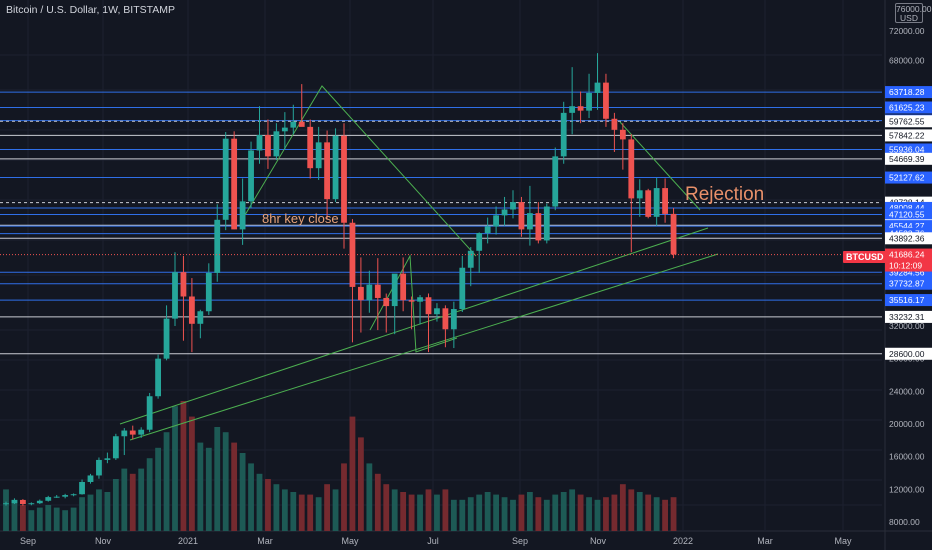 The image size is (932, 550). What do you see at coordinates (360, 171) in the screenshot?
I see `trendline-pattern` at bounding box center [360, 171].